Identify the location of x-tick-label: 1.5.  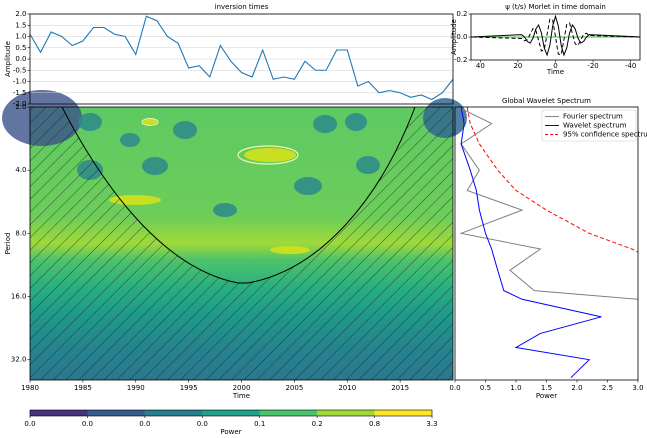
(546, 388).